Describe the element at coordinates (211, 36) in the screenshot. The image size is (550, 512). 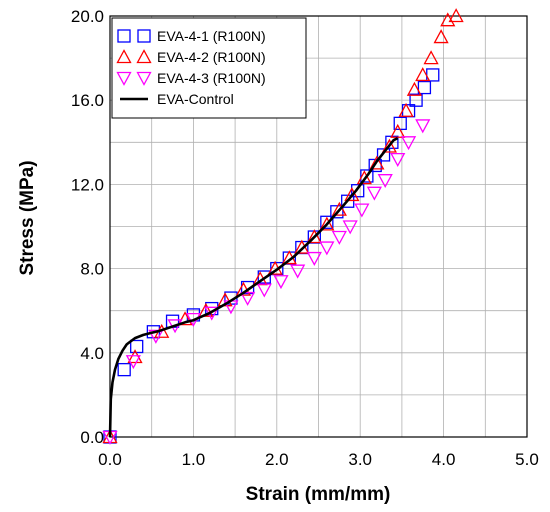
I see `legend-label: EVA-4-1 (R100N)` at that location.